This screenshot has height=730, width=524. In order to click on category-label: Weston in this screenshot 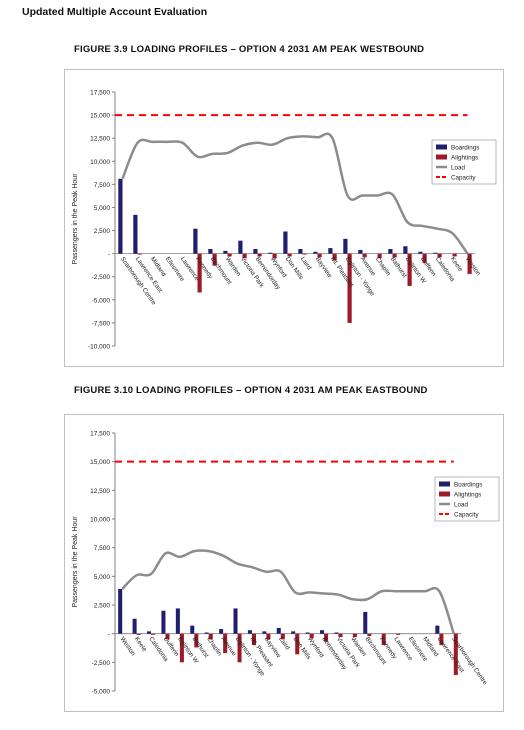, I will do `click(473, 267)`.